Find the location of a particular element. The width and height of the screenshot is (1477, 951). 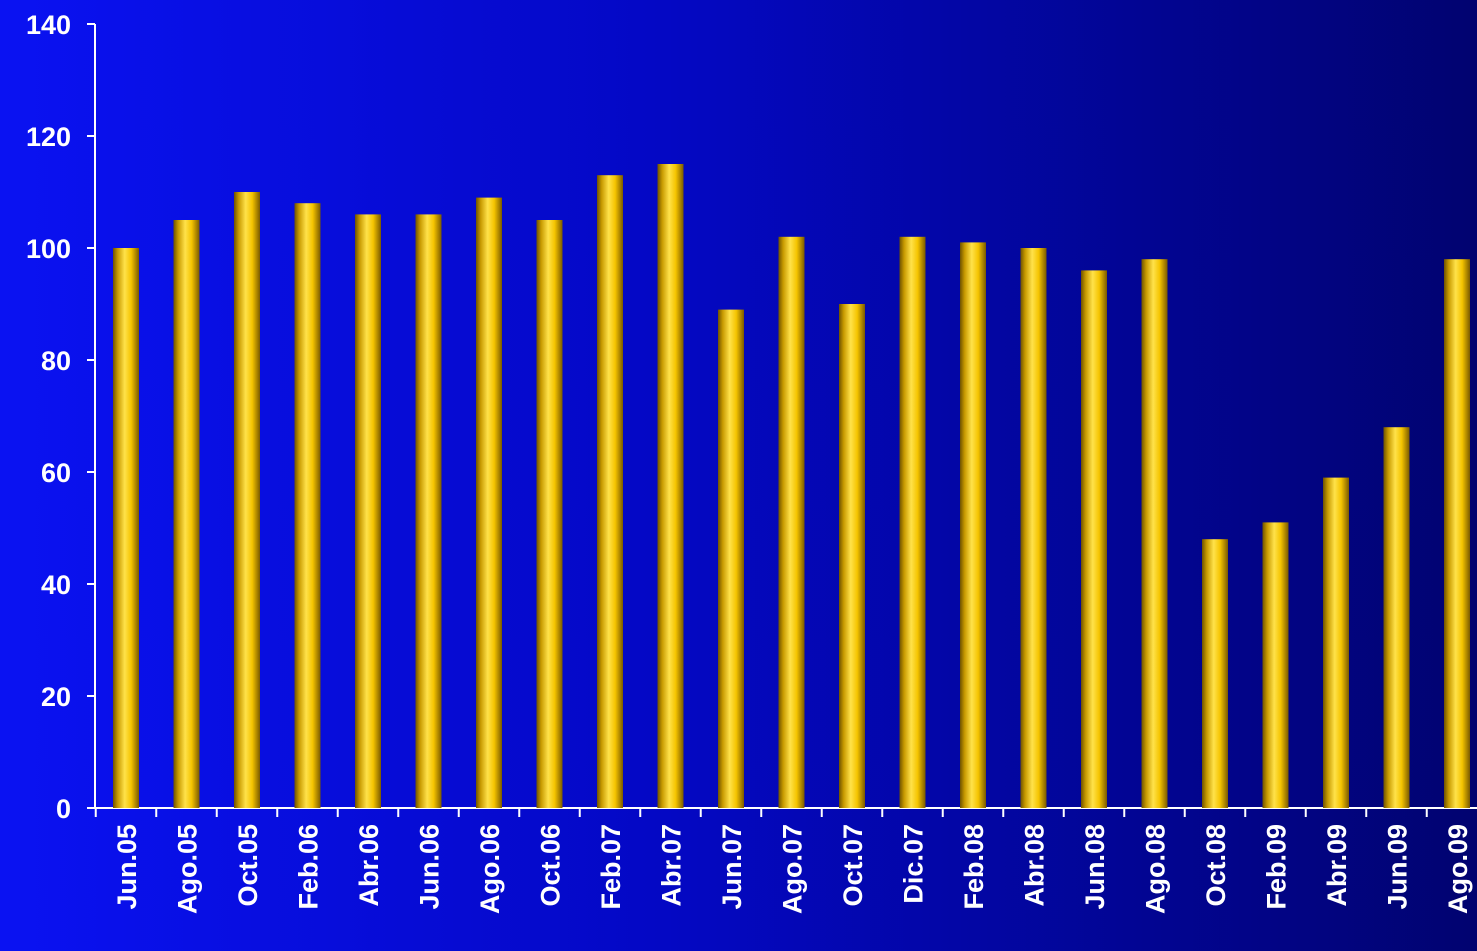

y-tick-label: 80 is located at coordinates (56, 361).